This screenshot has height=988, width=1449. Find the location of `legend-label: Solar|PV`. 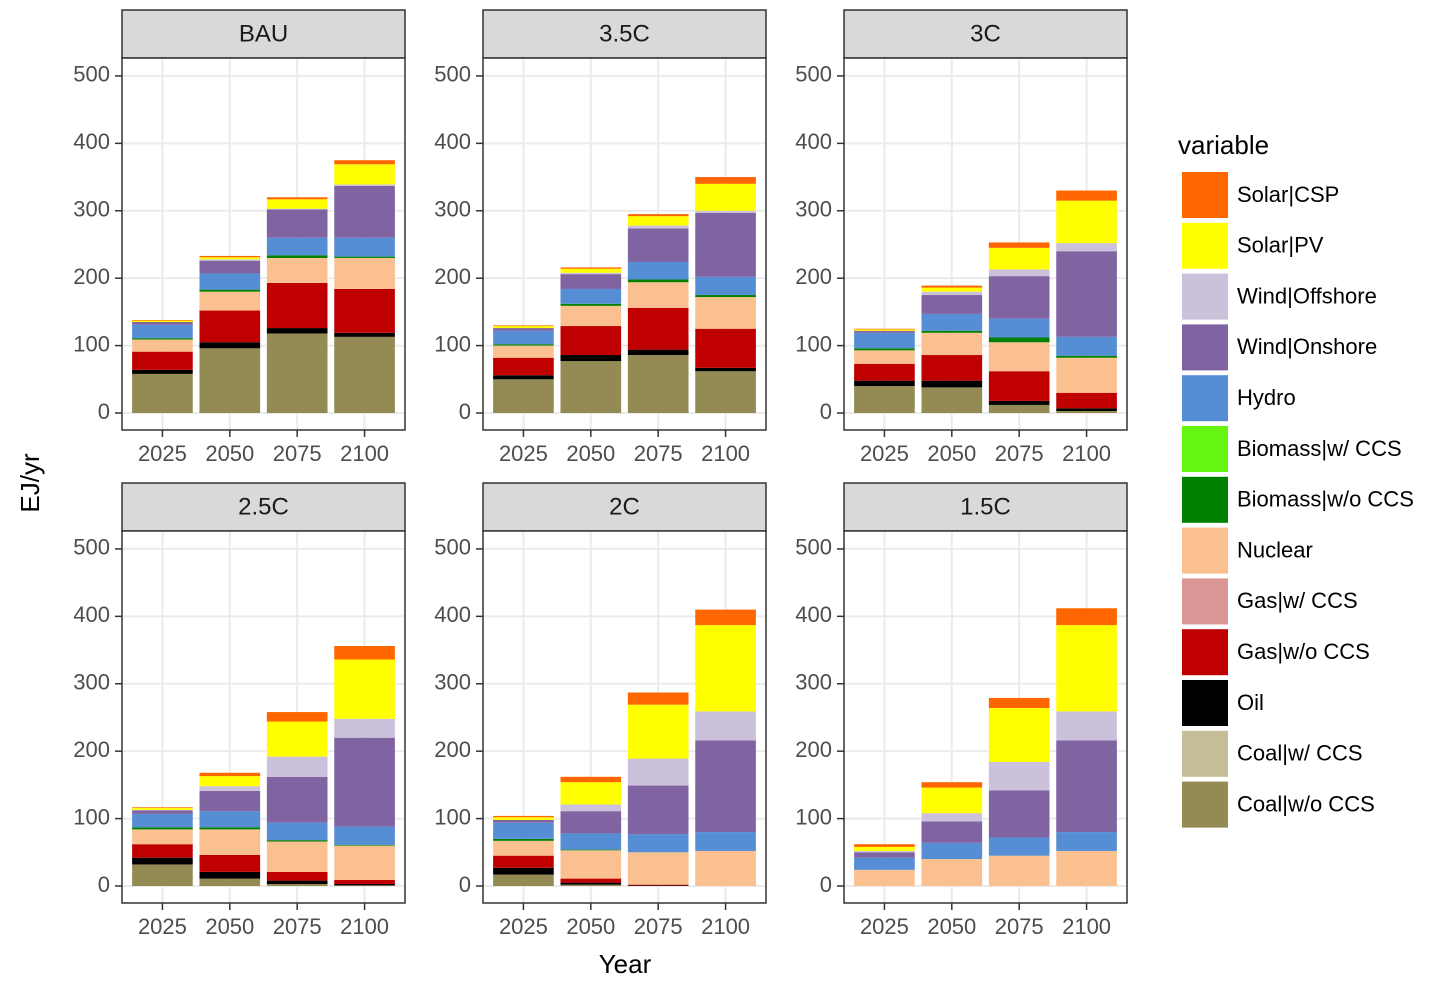

legend-label: Solar|PV is located at coordinates (1280, 245).